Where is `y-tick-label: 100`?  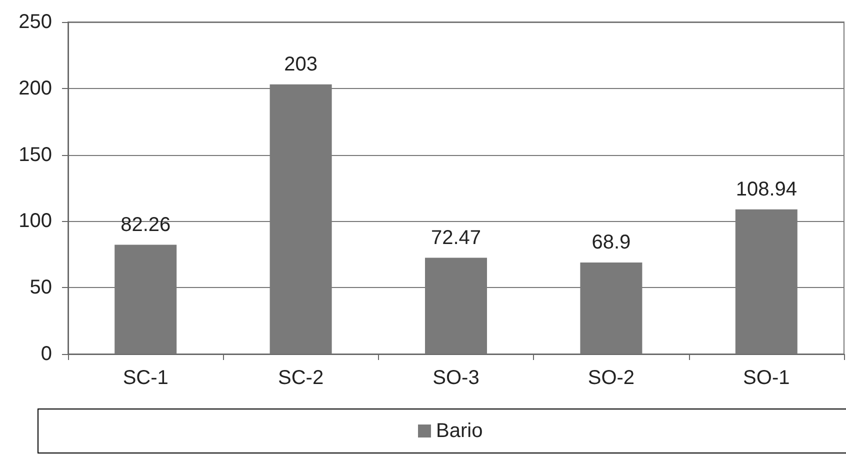 y-tick-label: 100 is located at coordinates (35, 221).